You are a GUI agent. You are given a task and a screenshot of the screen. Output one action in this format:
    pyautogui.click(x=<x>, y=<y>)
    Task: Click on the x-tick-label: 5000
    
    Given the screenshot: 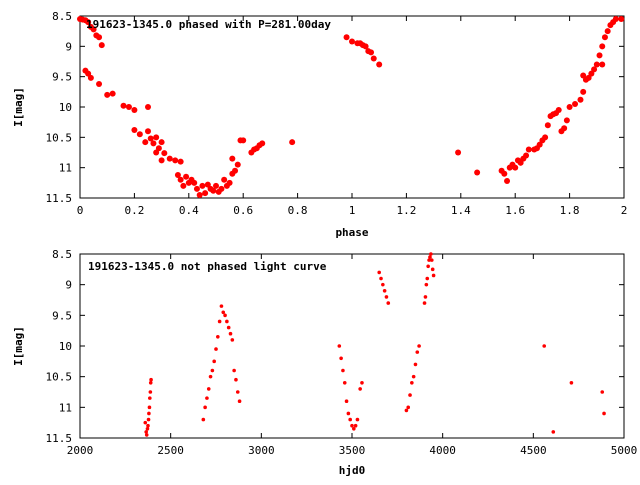 What is the action you would take?
    pyautogui.click(x=624, y=450)
    